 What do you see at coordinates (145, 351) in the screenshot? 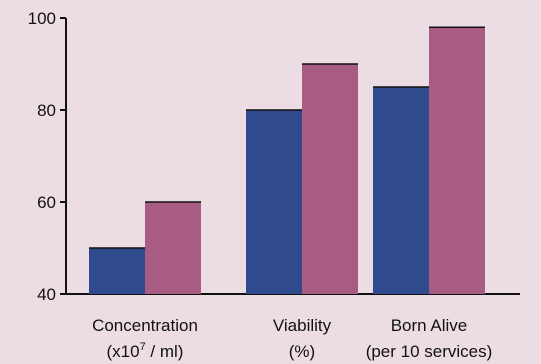
I see `category-sublabel: (x107 / ml)` at bounding box center [145, 351].